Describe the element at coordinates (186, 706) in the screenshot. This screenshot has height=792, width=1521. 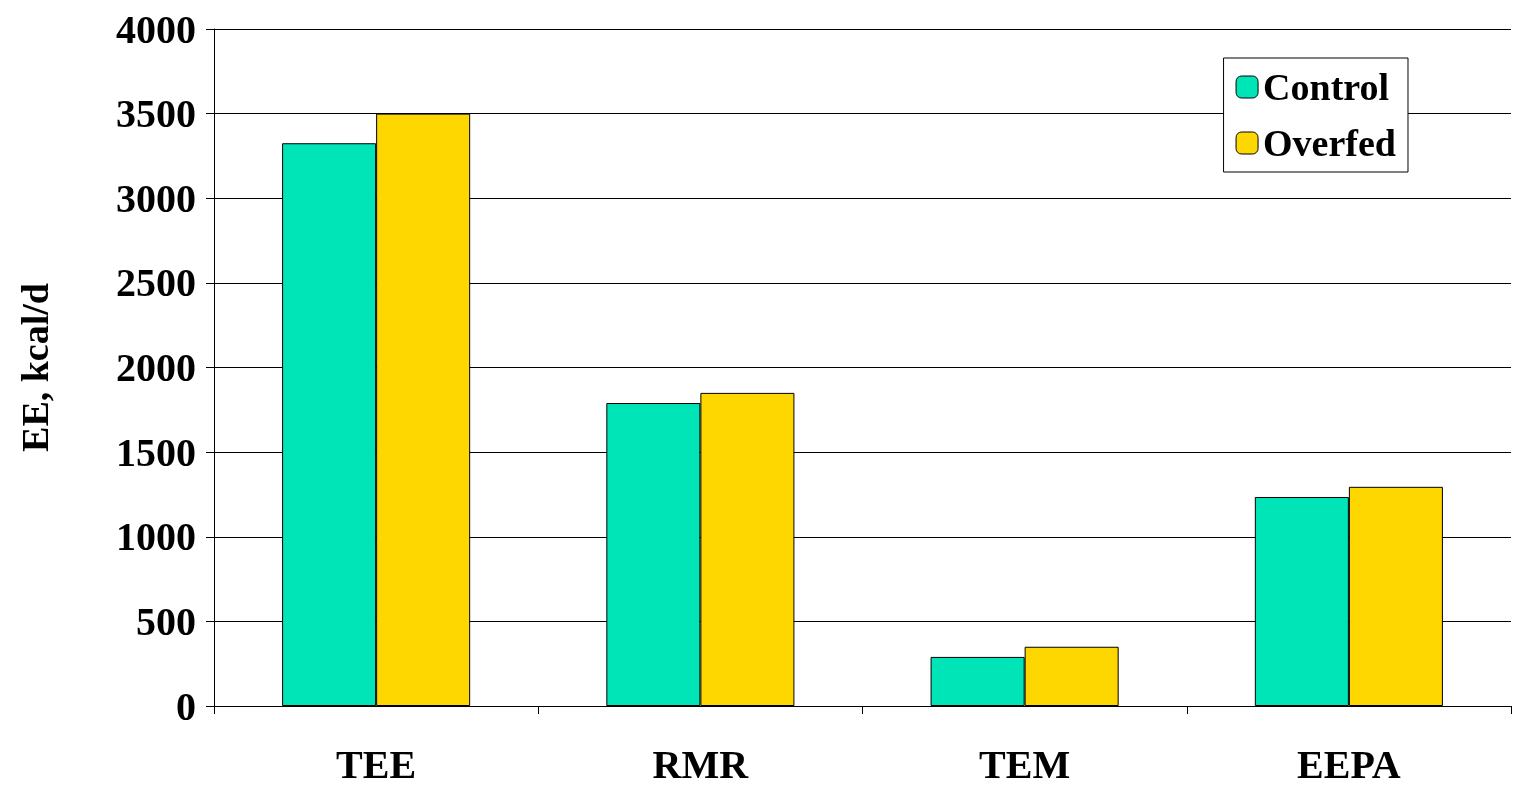
I see `y-tick-label: 0` at that location.